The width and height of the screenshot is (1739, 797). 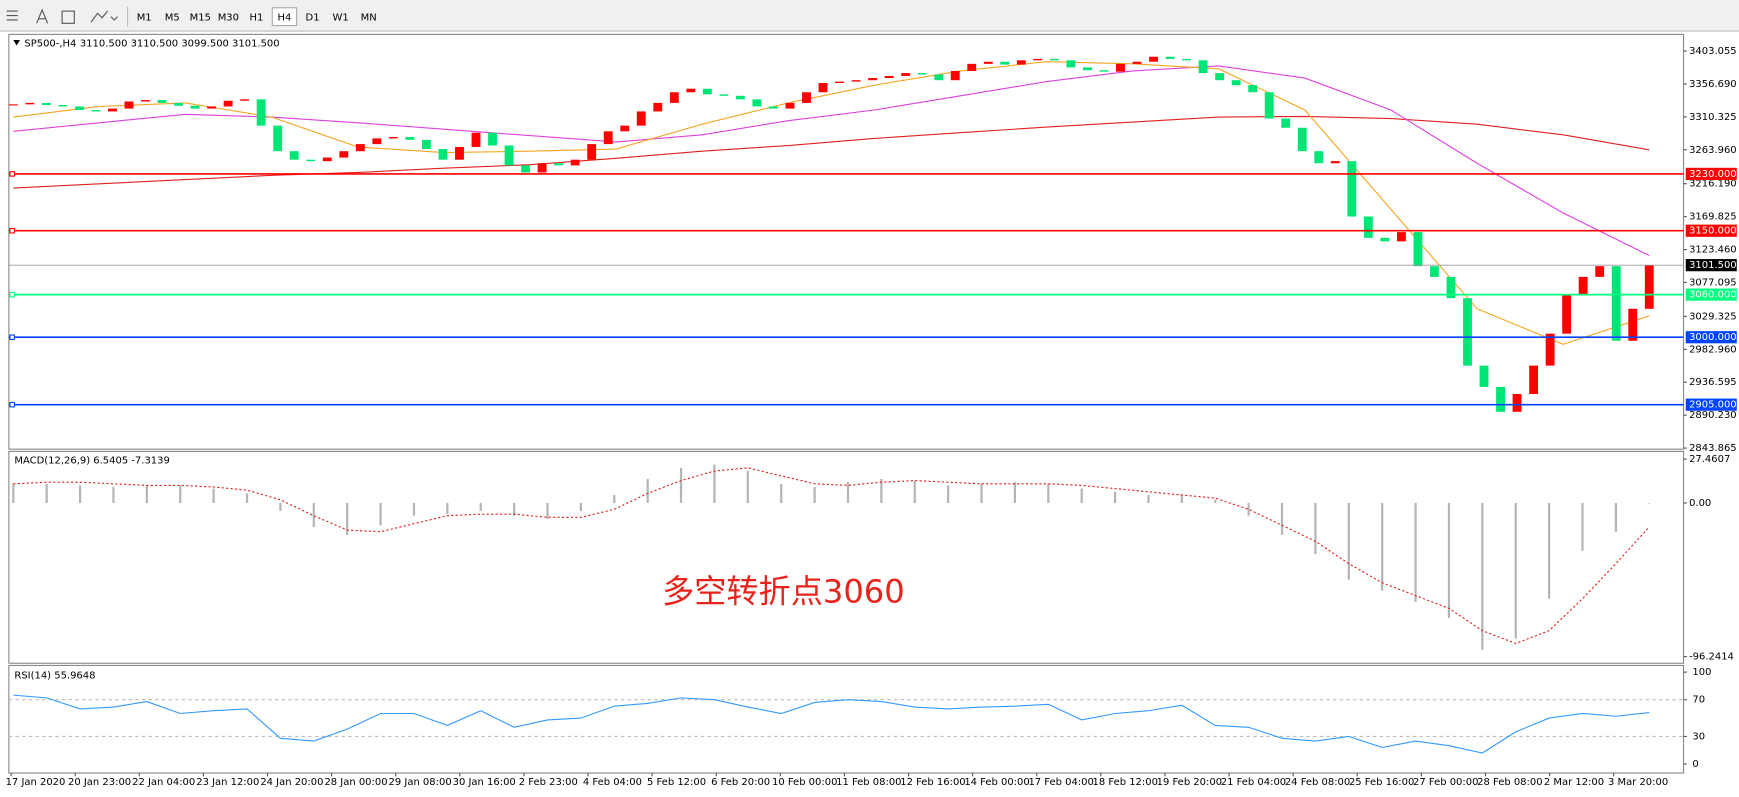 I want to click on timeframe-button: M15, so click(x=200, y=18).